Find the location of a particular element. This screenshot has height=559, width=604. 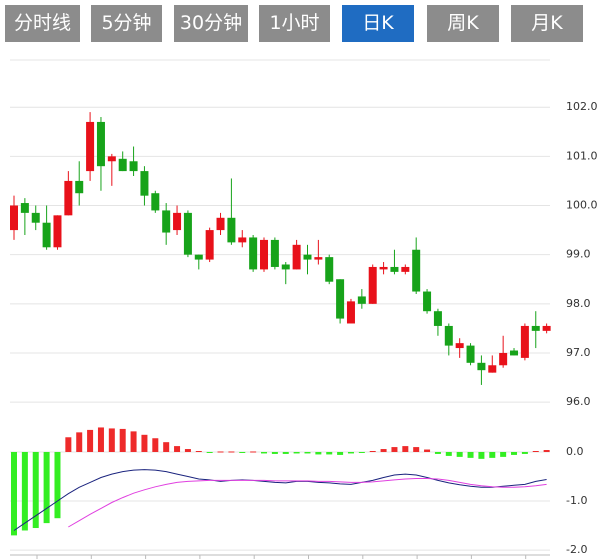

y-tick-label: 100.0 is located at coordinates (582, 205).